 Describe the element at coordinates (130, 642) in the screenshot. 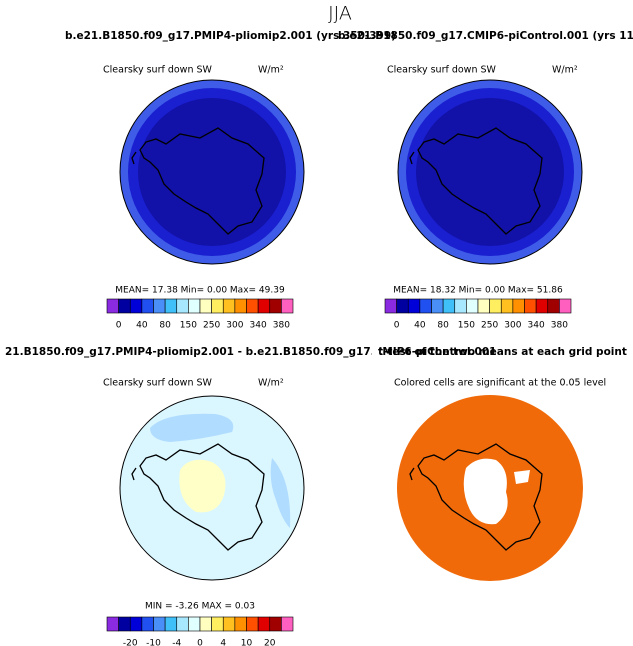

I see `colorbar-label: -20` at that location.